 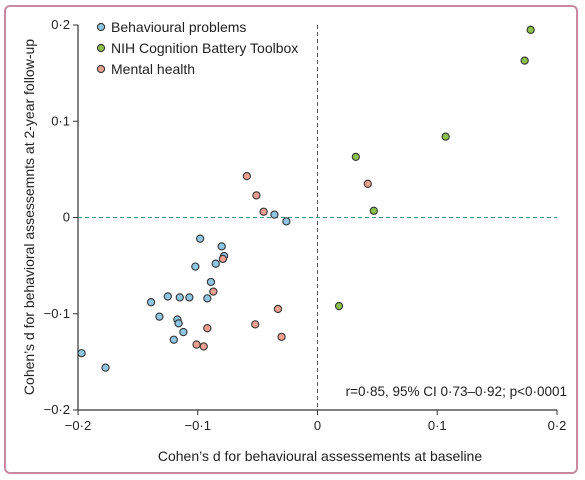 What do you see at coordinates (57, 313) in the screenshot?
I see `y-tick-label: −0·1` at bounding box center [57, 313].